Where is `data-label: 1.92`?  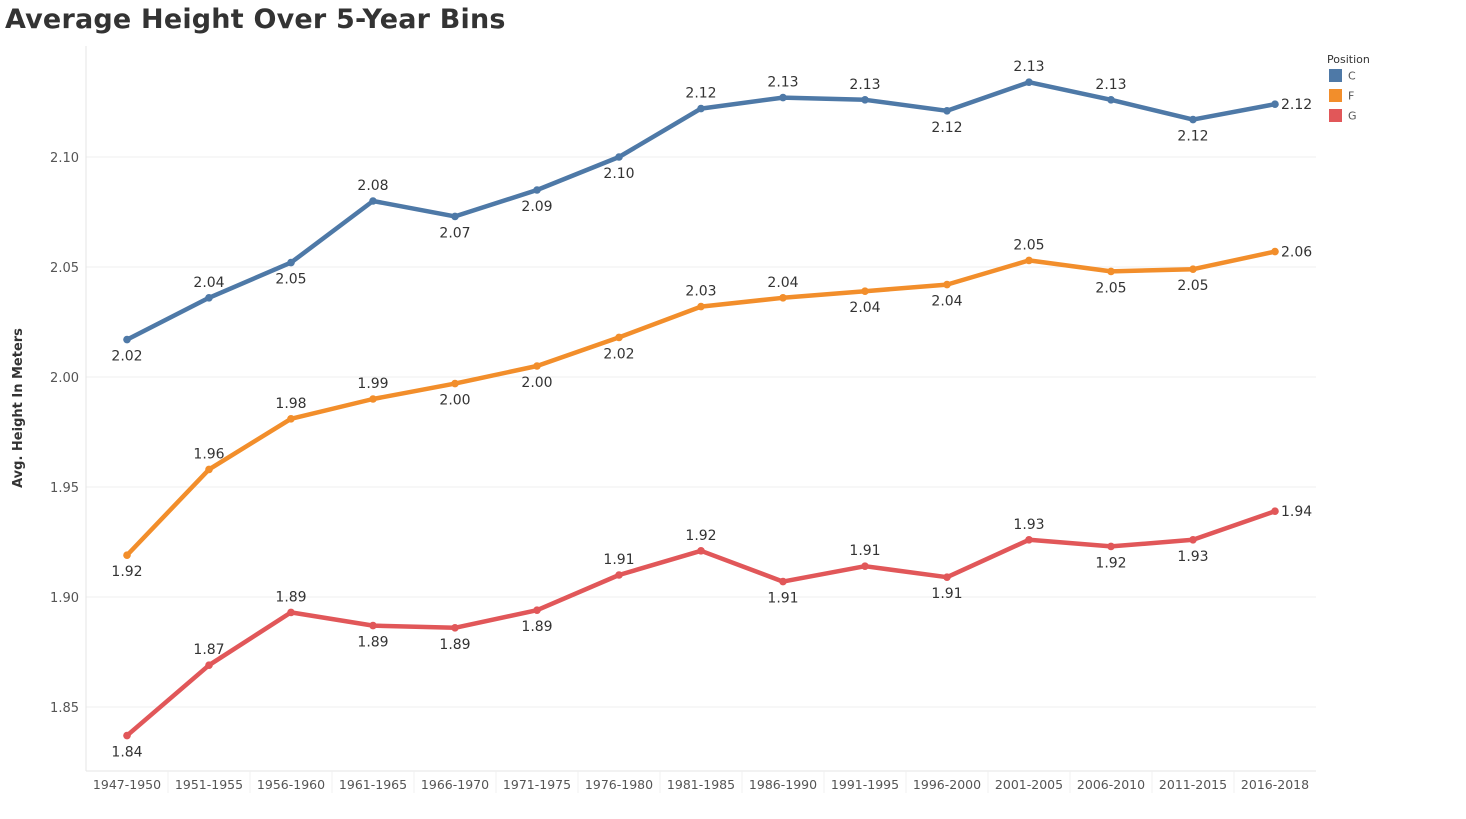
data-label: 1.92 is located at coordinates (126, 572).